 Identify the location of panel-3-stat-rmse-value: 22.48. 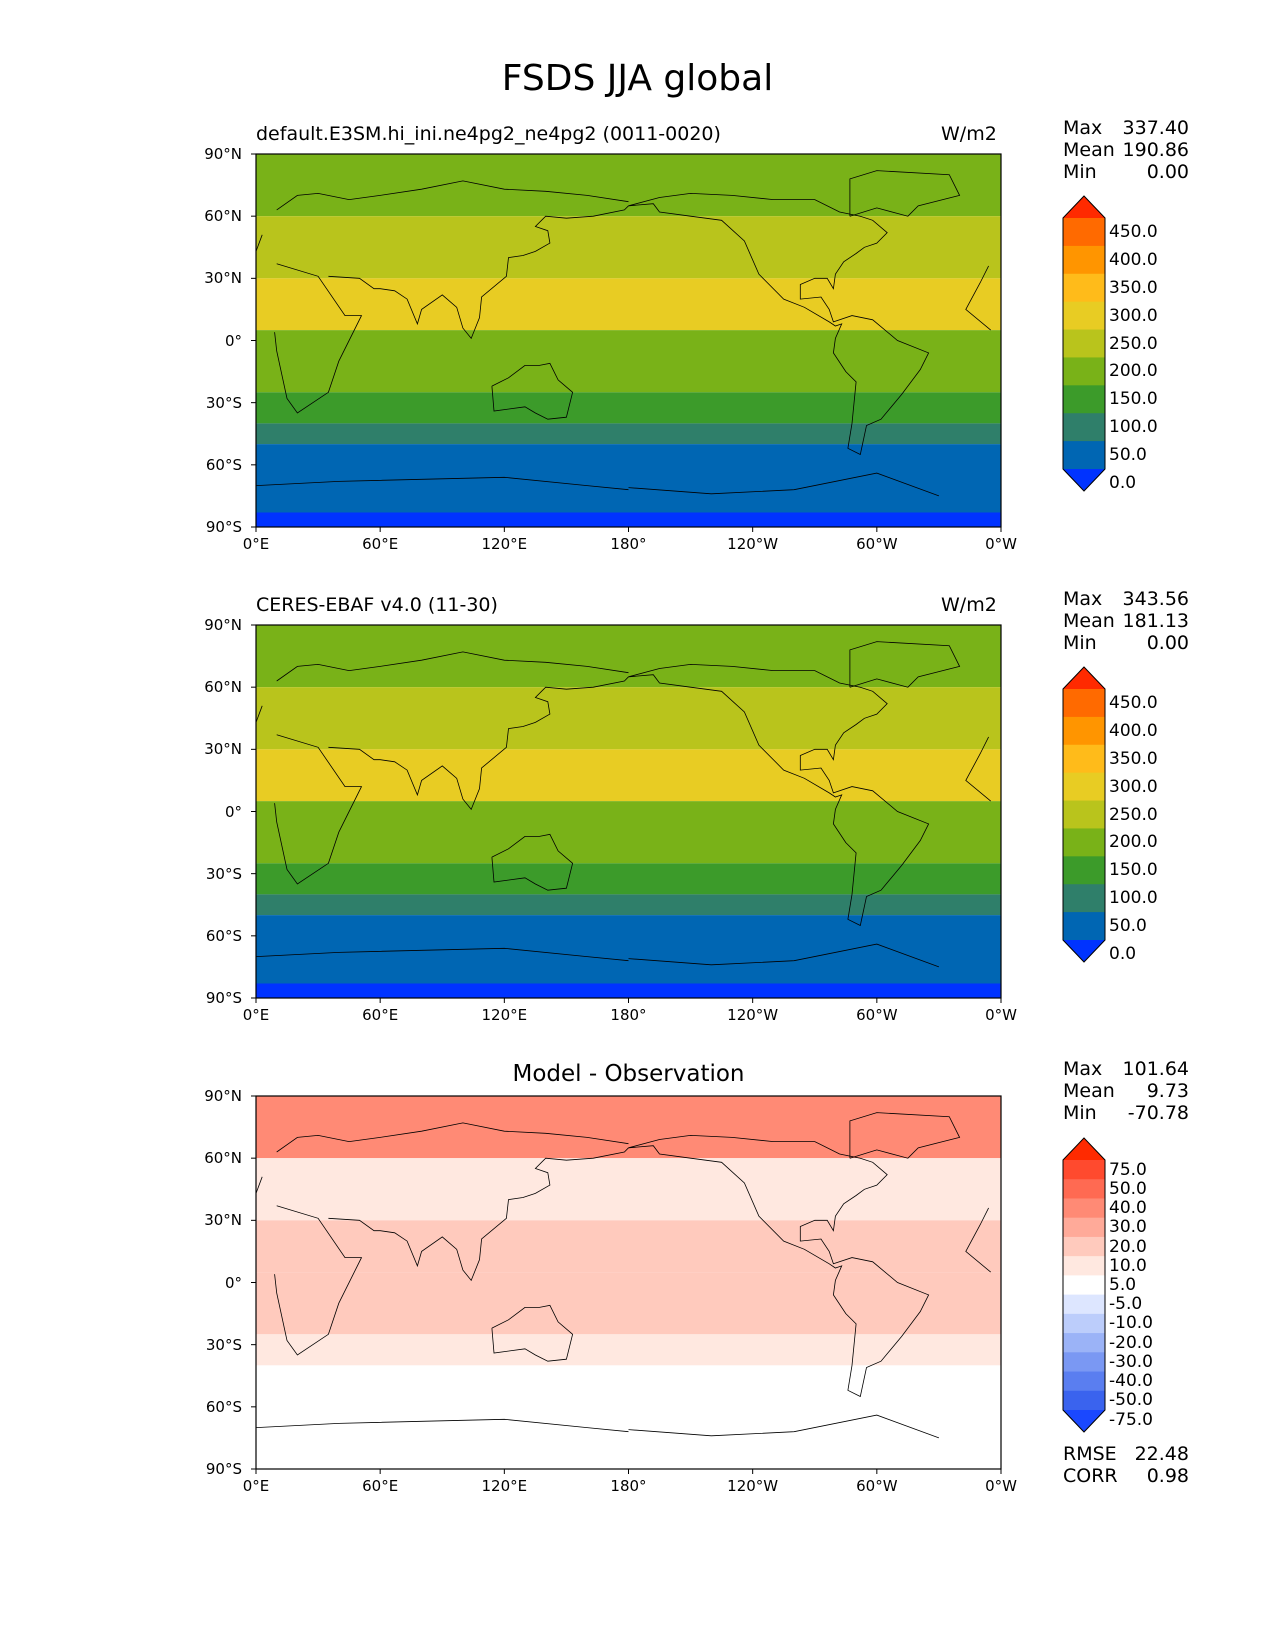
(1161, 1454).